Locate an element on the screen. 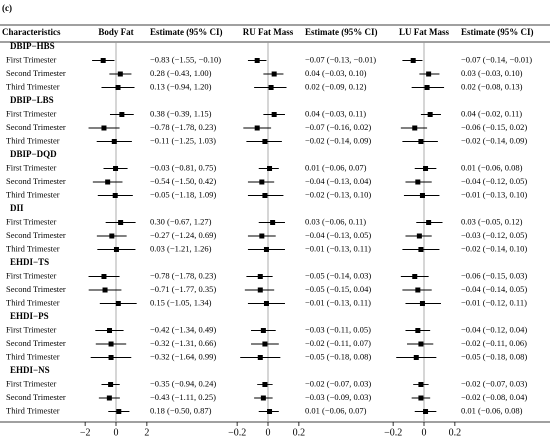 The height and width of the screenshot is (441, 550). estimate-label: 0.02 (−0.08, 0.13) is located at coordinates (492, 86).